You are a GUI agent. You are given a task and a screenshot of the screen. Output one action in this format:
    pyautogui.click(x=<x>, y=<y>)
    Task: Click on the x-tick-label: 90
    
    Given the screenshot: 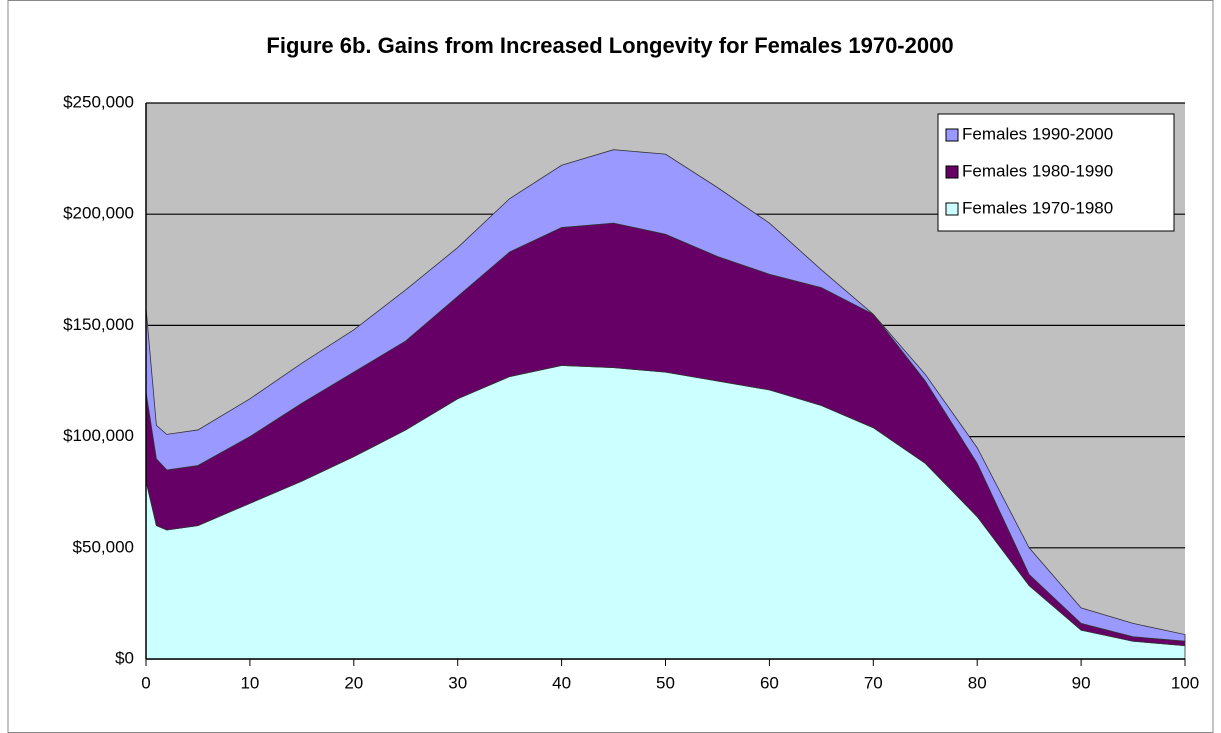 What is the action you would take?
    pyautogui.click(x=1081, y=682)
    